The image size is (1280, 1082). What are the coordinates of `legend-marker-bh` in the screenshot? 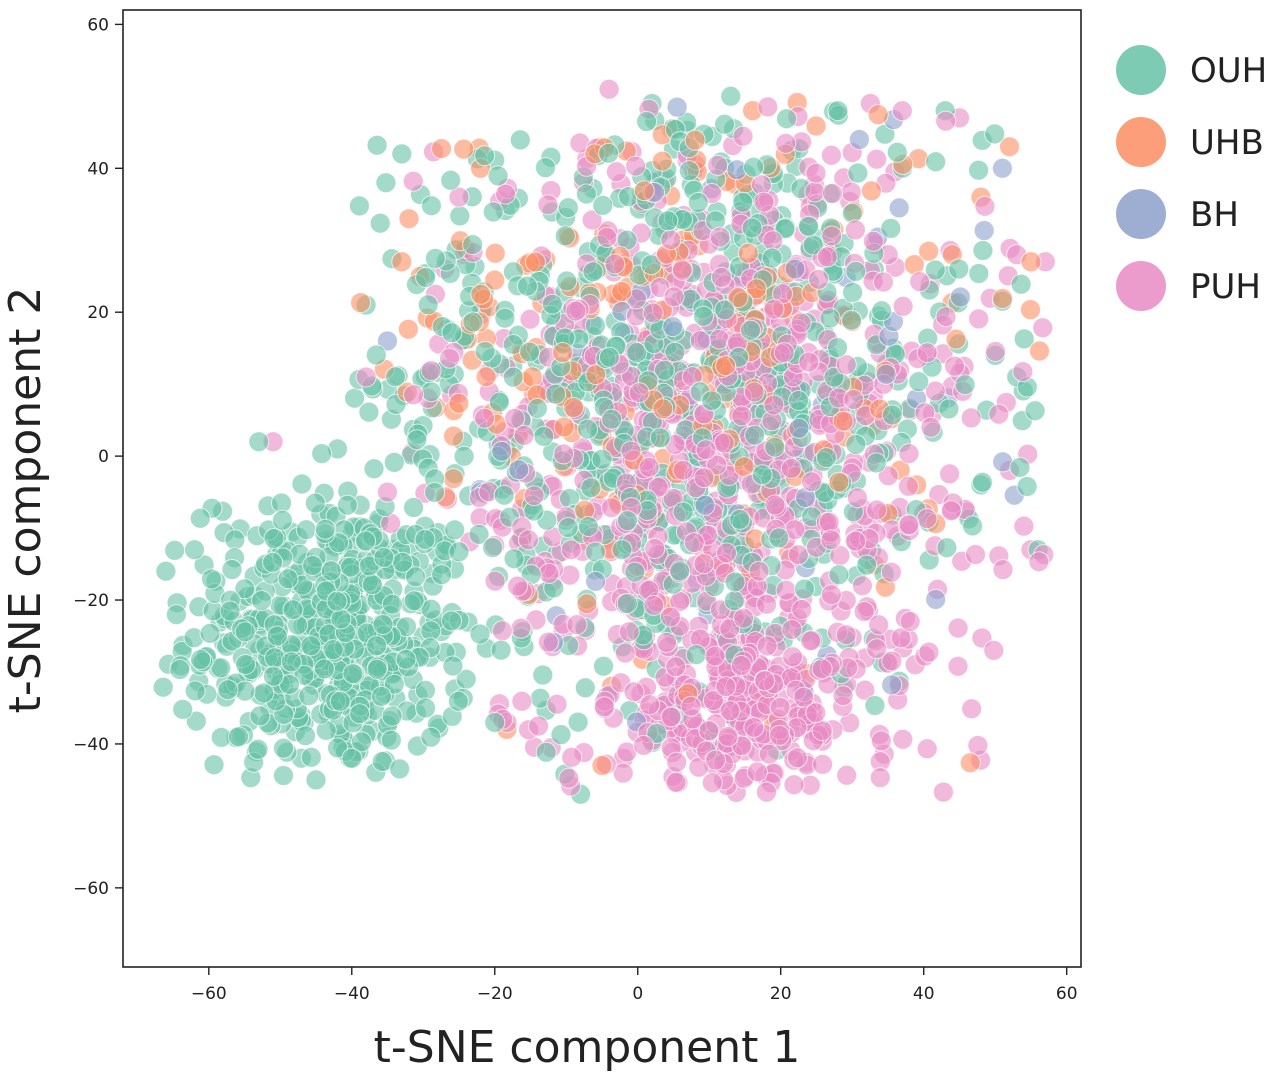 It's located at (1141, 214).